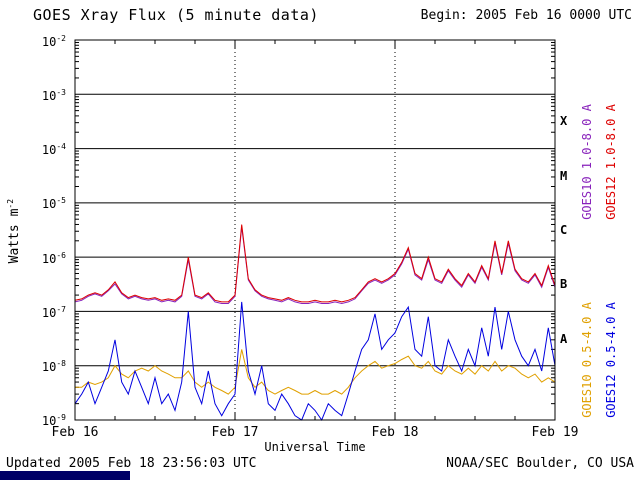  What do you see at coordinates (53, 149) in the screenshot?
I see `y-tick-label: 10-4` at bounding box center [53, 149].